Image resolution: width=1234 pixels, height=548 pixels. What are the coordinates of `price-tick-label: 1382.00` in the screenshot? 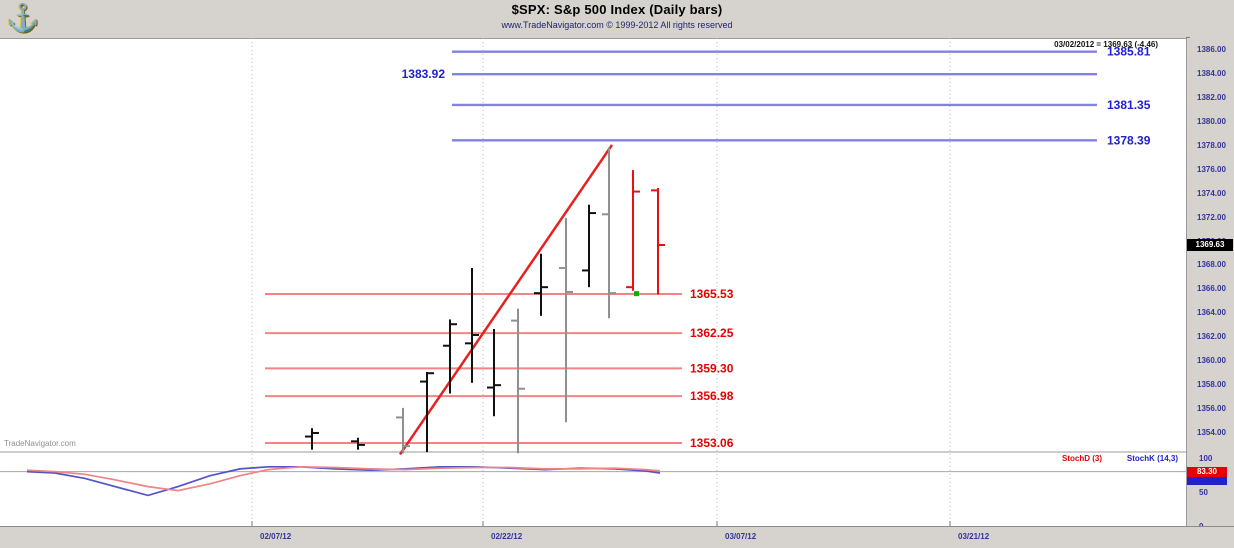 It's located at (1211, 98).